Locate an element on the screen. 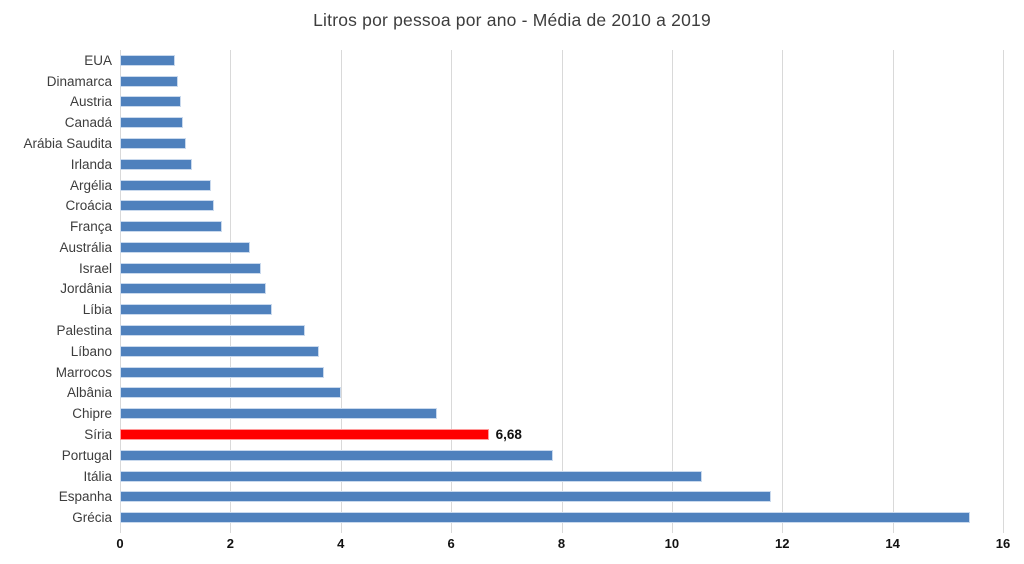 Image resolution: width=1024 pixels, height=564 pixels. y-axis-label: Síria is located at coordinates (98, 434).